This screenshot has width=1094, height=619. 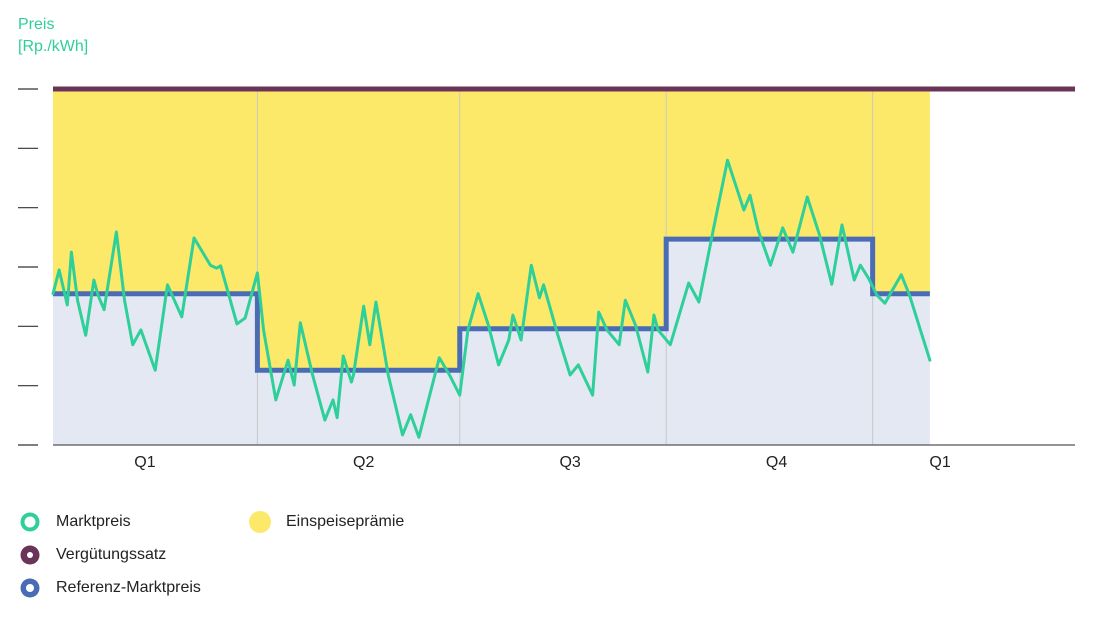 I want to click on y-axis-label: Preis, so click(x=36, y=24).